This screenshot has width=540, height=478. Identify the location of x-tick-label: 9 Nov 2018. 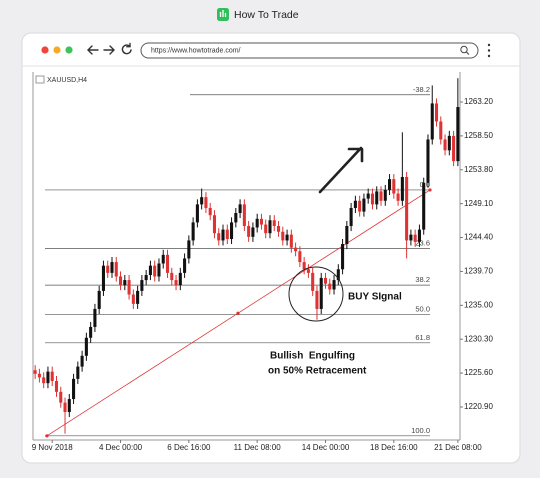
(52, 447).